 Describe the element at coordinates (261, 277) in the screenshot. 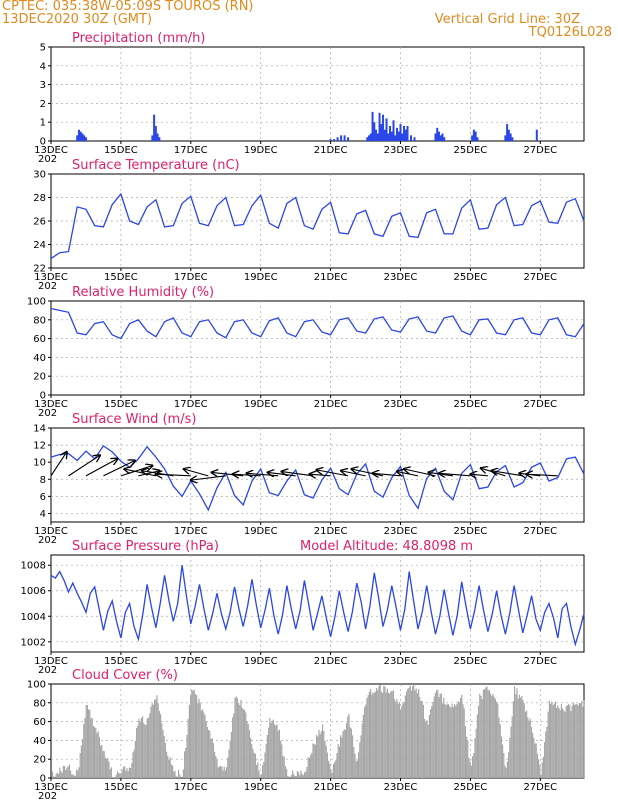

I see `temperature-xtick-label: 19DEC` at that location.